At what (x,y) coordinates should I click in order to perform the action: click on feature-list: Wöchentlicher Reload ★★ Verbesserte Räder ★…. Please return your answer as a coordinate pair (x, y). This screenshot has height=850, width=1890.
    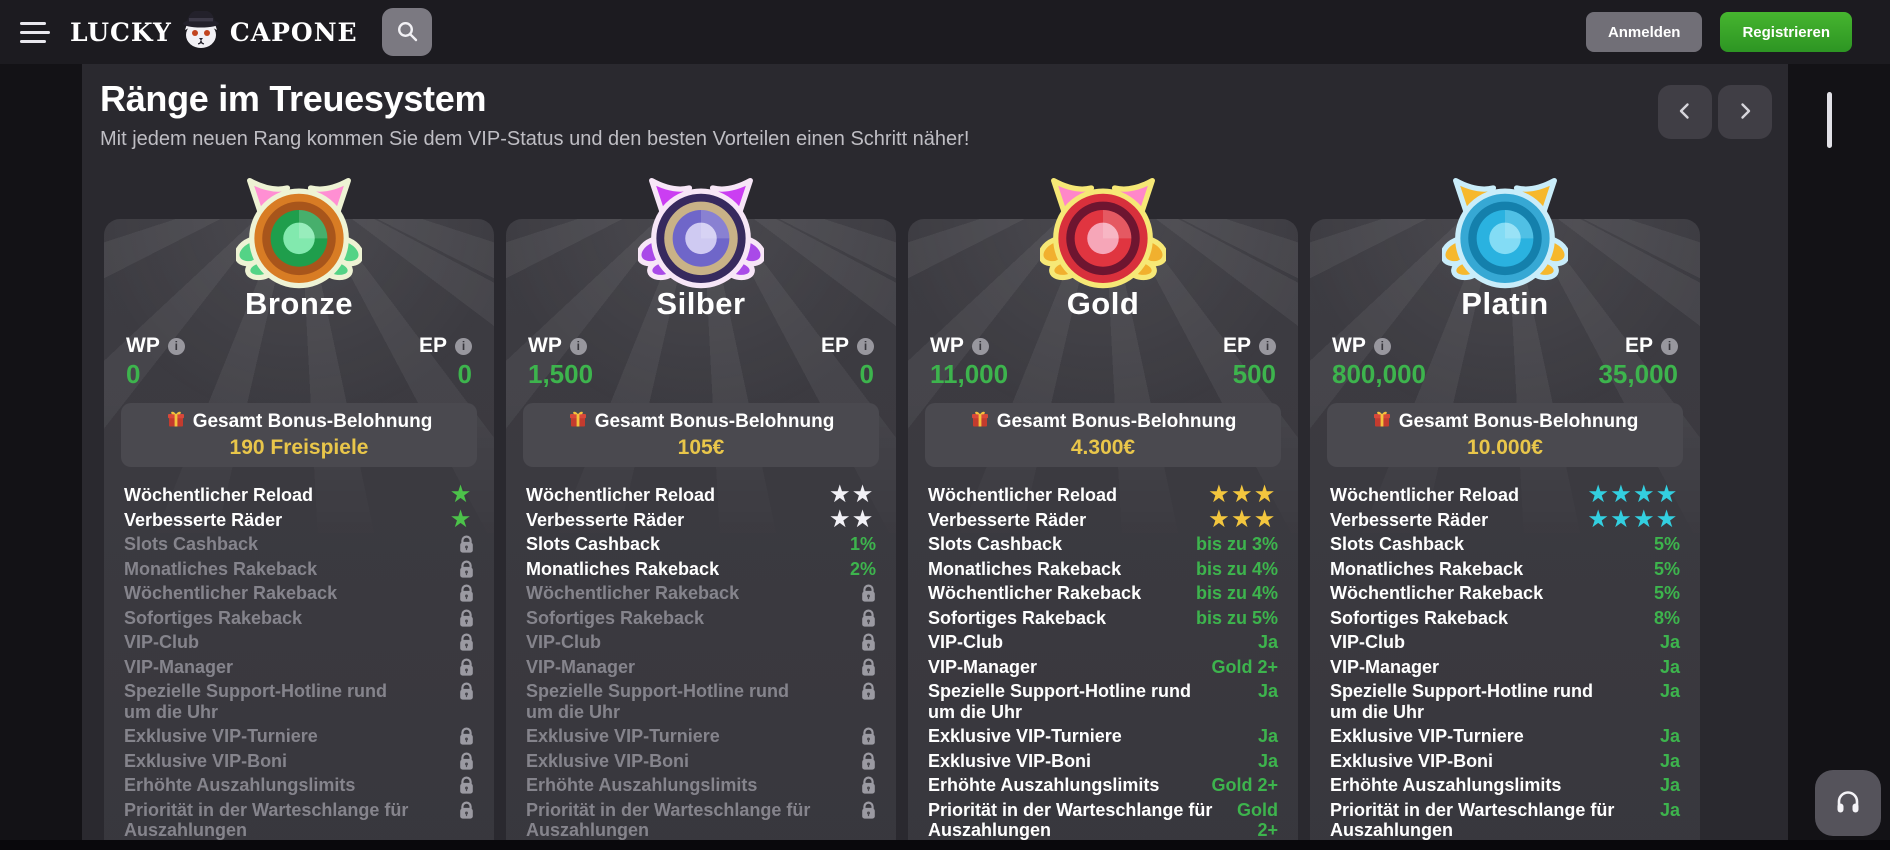
    Looking at the image, I should click on (701, 661).